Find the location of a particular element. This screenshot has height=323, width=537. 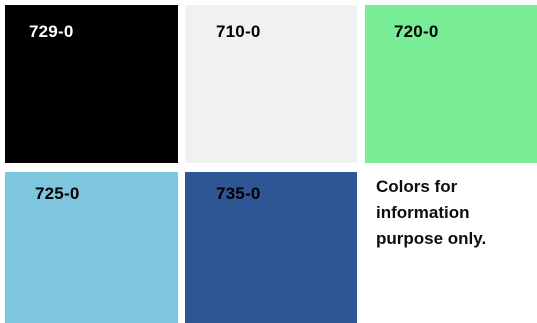

swatch-code-label: 729-0 is located at coordinates (51, 31).